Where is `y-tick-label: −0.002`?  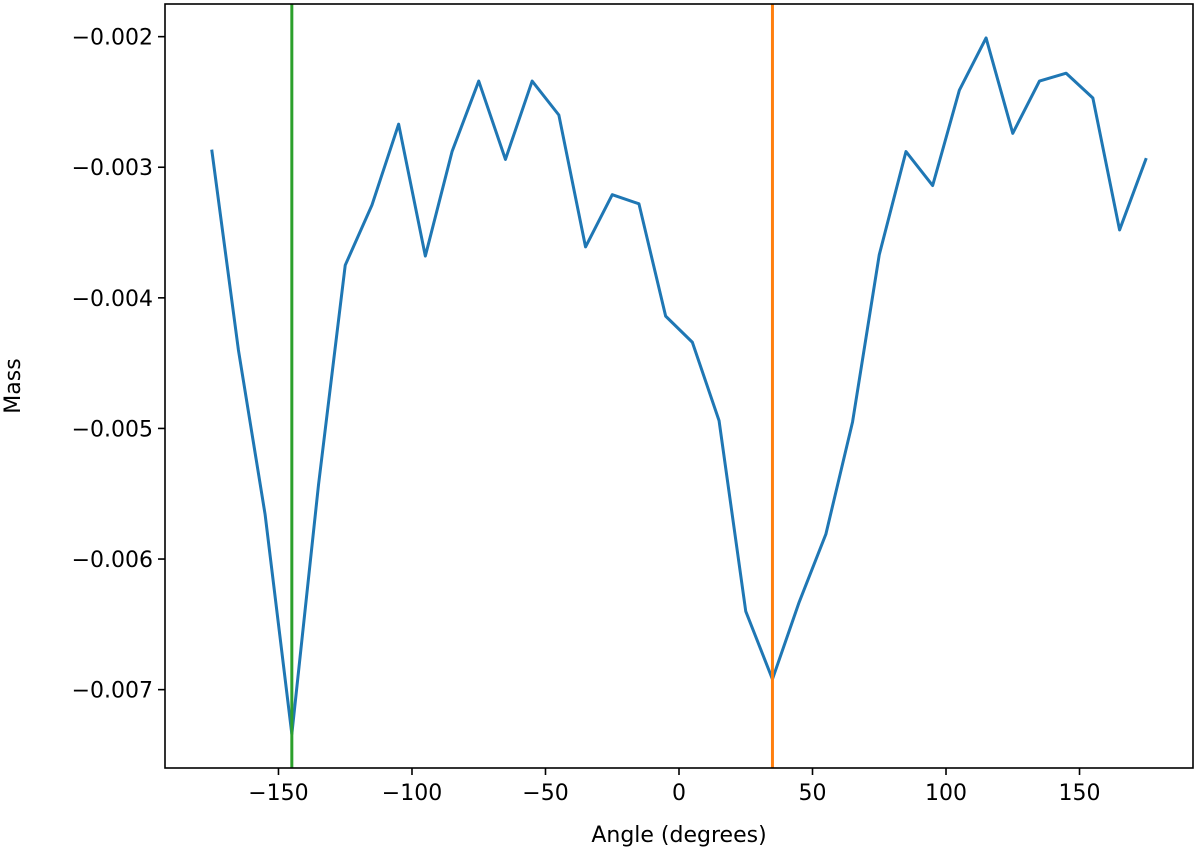 y-tick-label: −0.002 is located at coordinates (112, 38).